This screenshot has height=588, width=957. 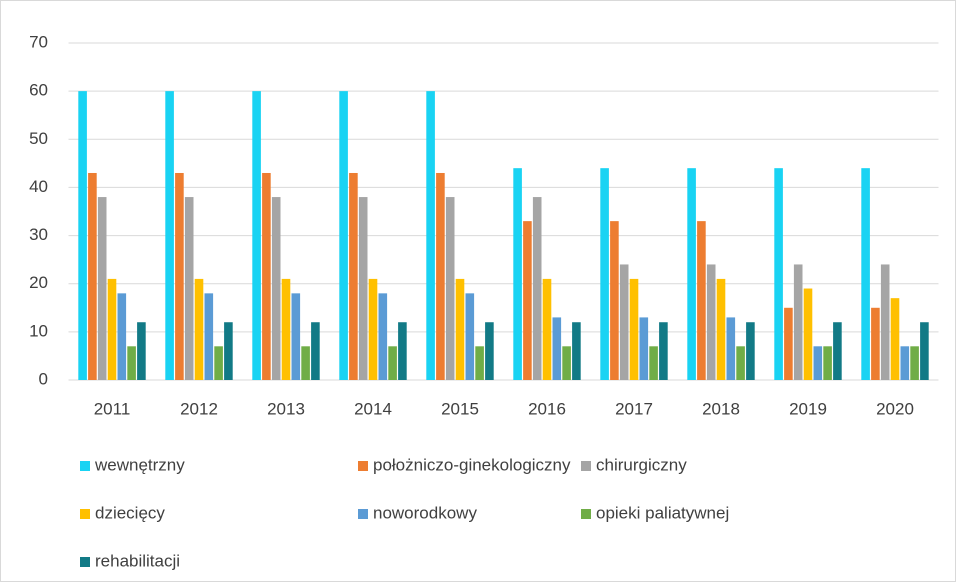 I want to click on y-tick-label: 0, so click(x=43, y=378).